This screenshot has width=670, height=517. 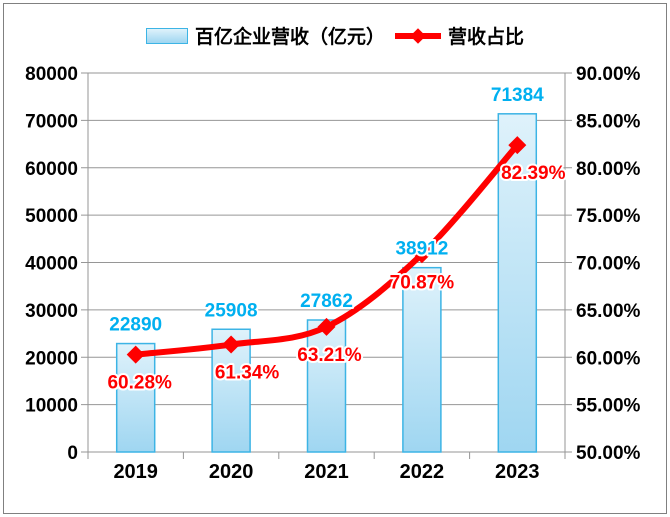 I want to click on legend-label-ratio: 营收占比, so click(x=486, y=37).